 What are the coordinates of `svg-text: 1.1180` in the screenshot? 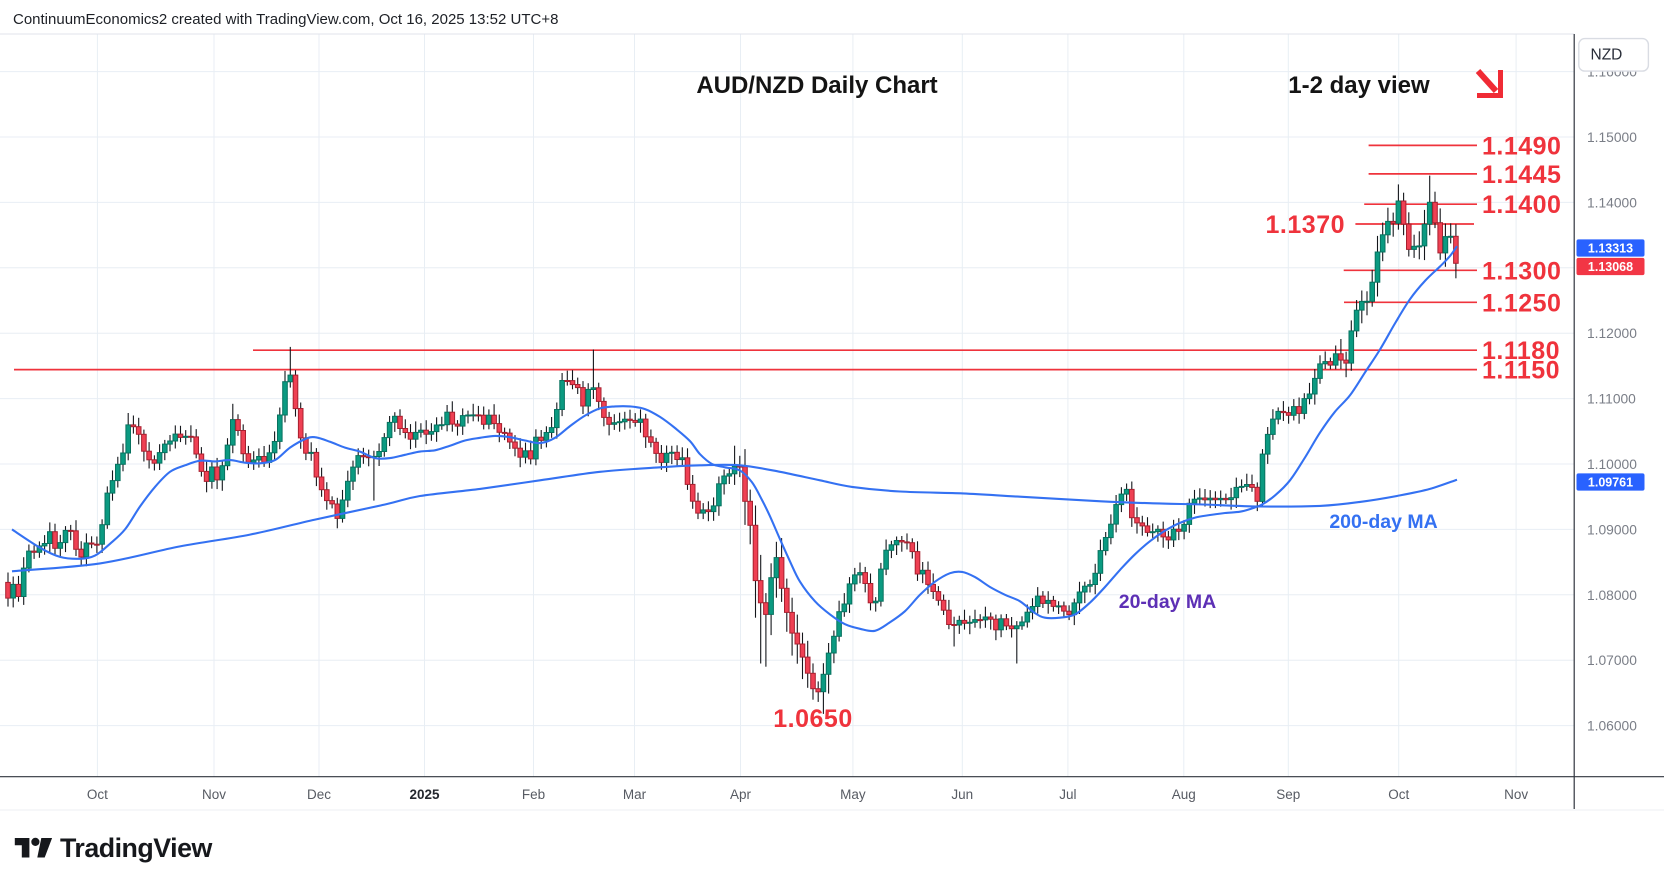 It's located at (1521, 351).